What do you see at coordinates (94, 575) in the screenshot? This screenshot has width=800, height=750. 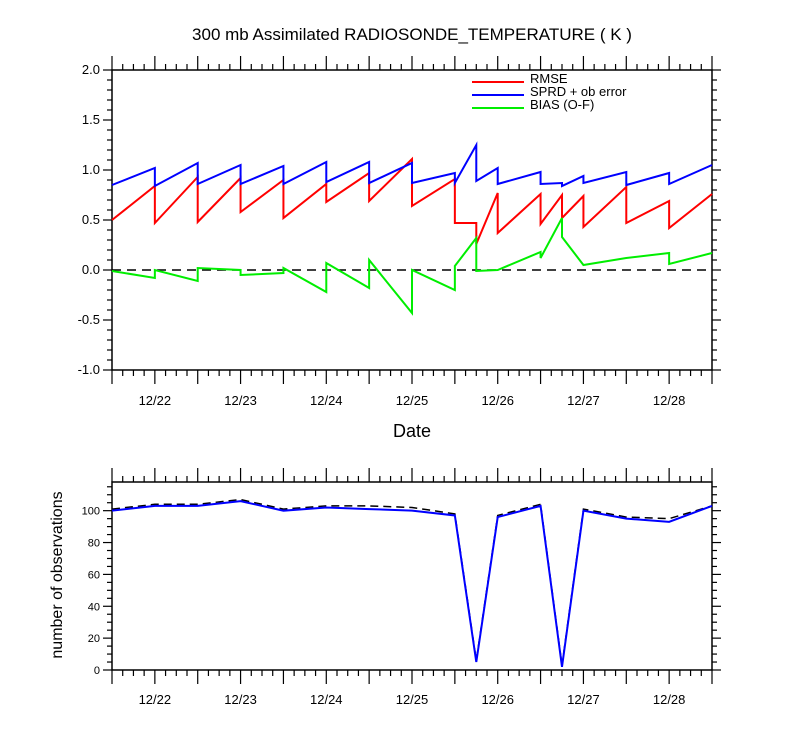 I see `y-tick-label: 60` at bounding box center [94, 575].